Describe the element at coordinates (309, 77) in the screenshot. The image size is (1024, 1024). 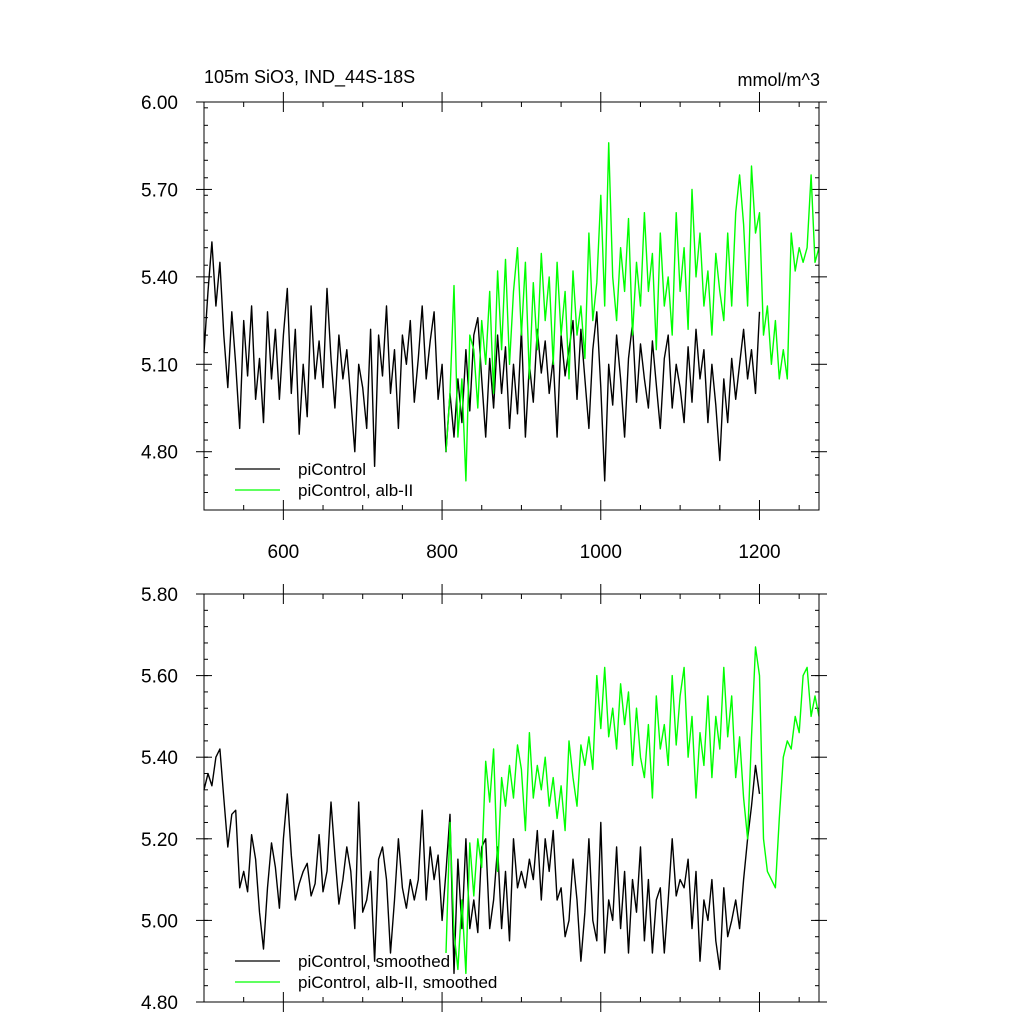
I see `top-panel-title: 105m SiO3, IND_44S-18S` at that location.